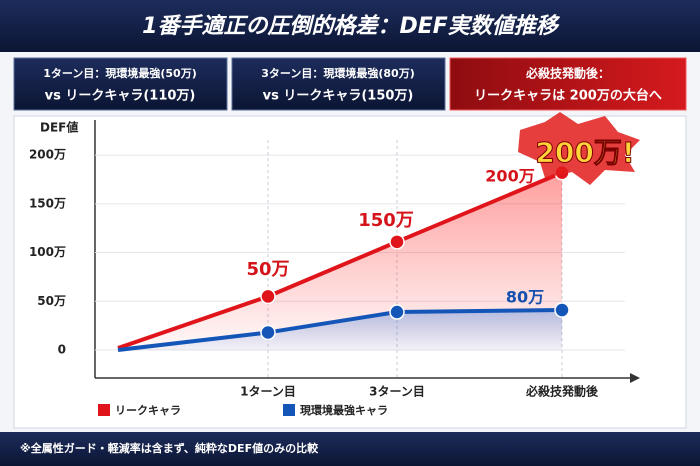 Image resolution: width=700 pixels, height=466 pixels. What do you see at coordinates (51, 301) in the screenshot?
I see `y-tick-label: 50万` at bounding box center [51, 301].